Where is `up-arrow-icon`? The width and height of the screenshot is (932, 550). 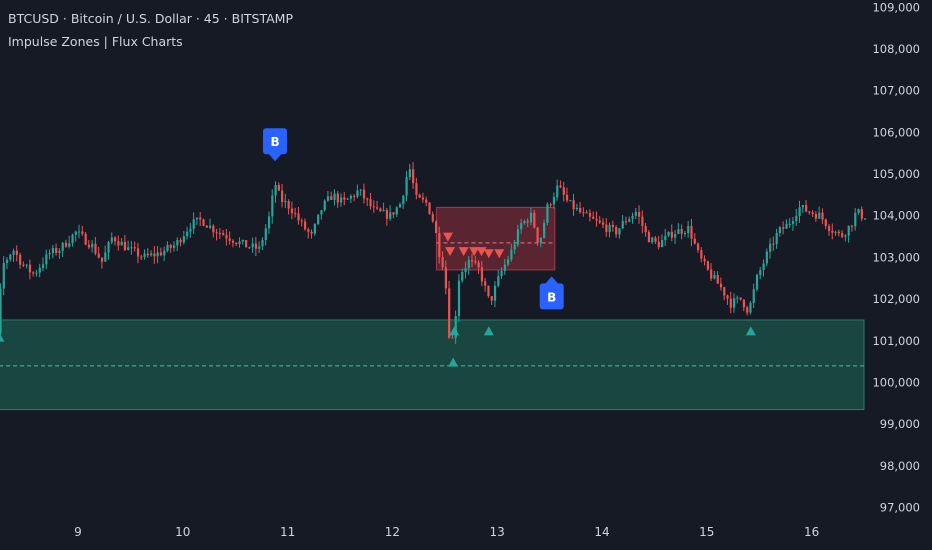 up-arrow-icon is located at coordinates (750, 331).